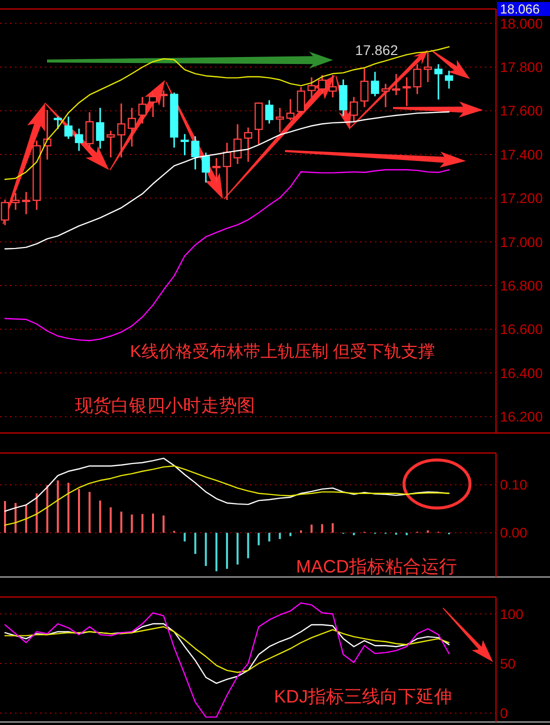 Image resolution: width=550 pixels, height=725 pixels. I want to click on y-tick-label: 18.000, so click(522, 23).